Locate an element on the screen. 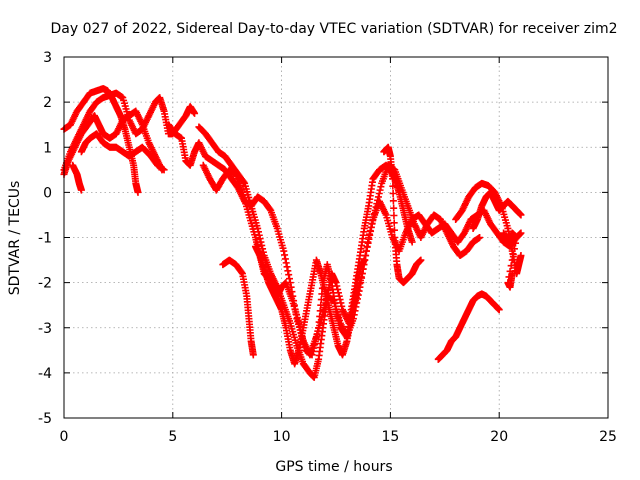 The height and width of the screenshot is (480, 640). y-tick-label: -4 is located at coordinates (45, 374).